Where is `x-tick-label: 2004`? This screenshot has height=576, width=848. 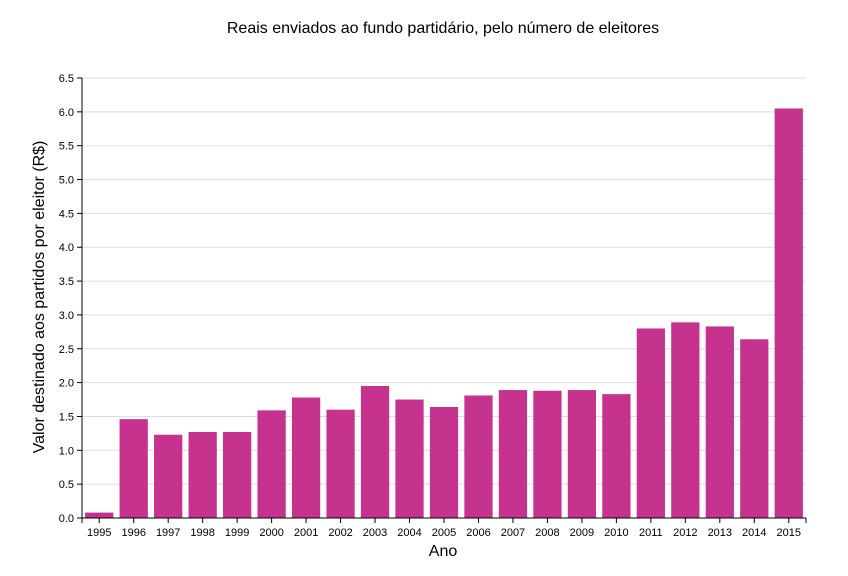 x-tick-label: 2004 is located at coordinates (409, 533).